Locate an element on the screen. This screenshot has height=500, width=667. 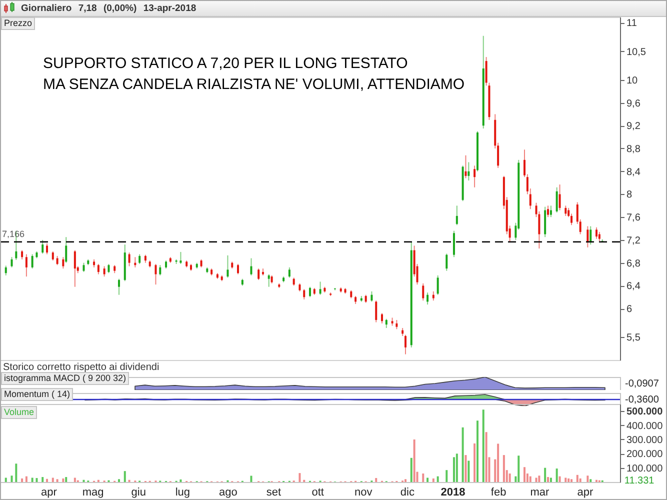
annotation: SUPPORTO STATICO A 7,20 PER IL LONG TESTATO is located at coordinates (225, 63).